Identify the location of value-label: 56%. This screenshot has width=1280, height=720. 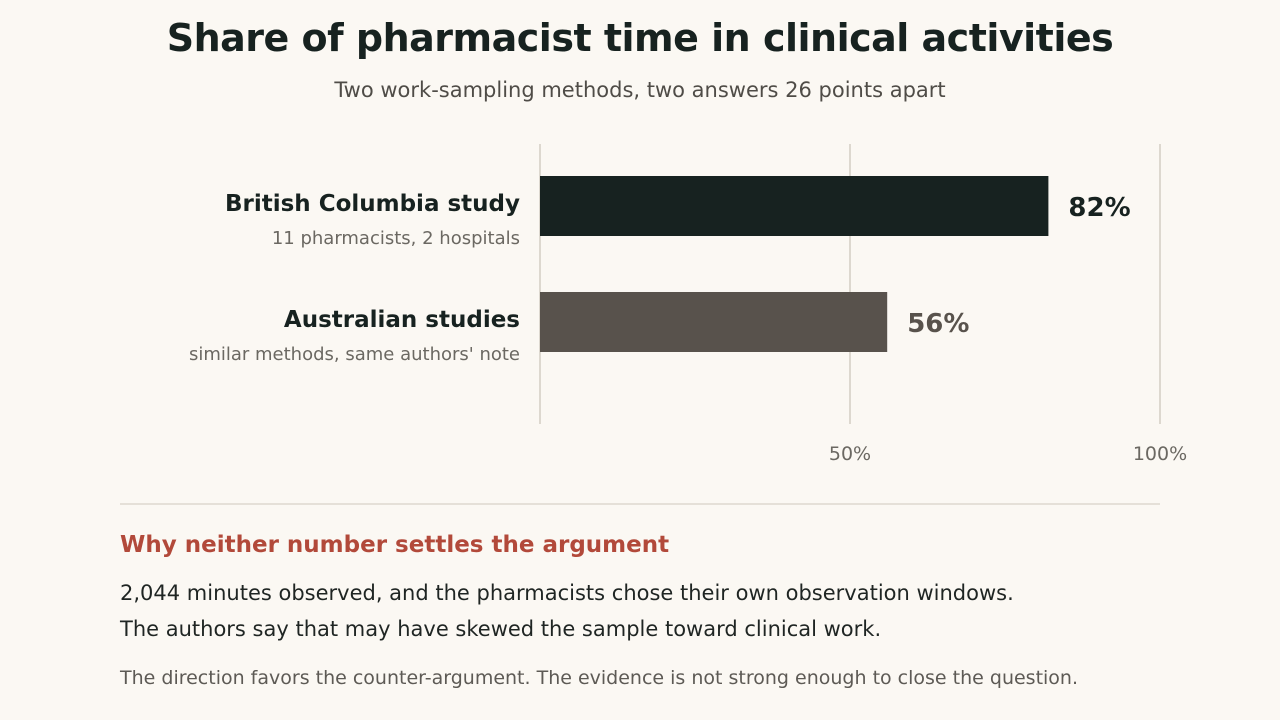
(938, 324).